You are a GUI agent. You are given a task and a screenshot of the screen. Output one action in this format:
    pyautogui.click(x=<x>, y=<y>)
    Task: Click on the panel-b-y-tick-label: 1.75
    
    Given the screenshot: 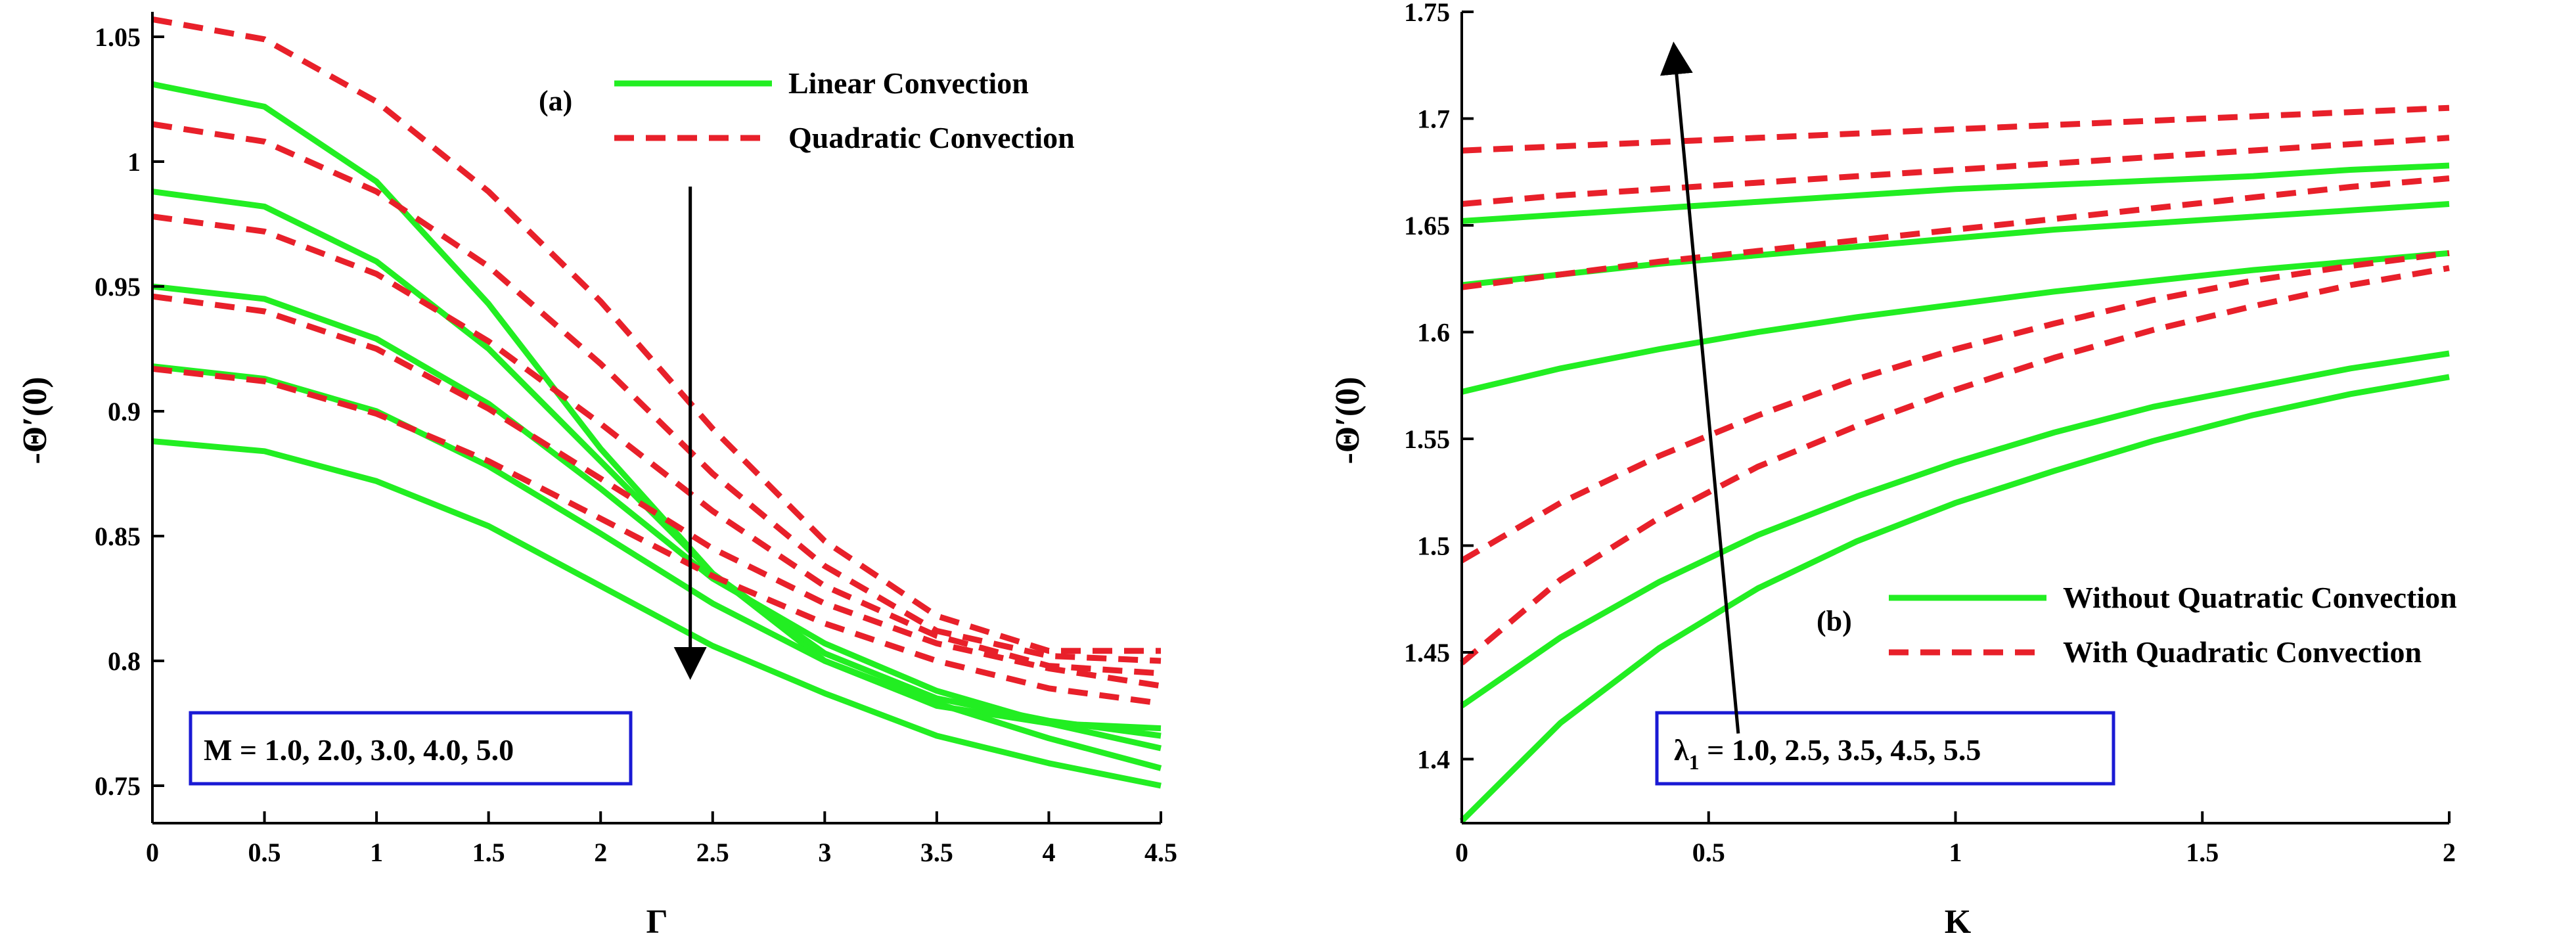 What is the action you would take?
    pyautogui.click(x=1427, y=13)
    